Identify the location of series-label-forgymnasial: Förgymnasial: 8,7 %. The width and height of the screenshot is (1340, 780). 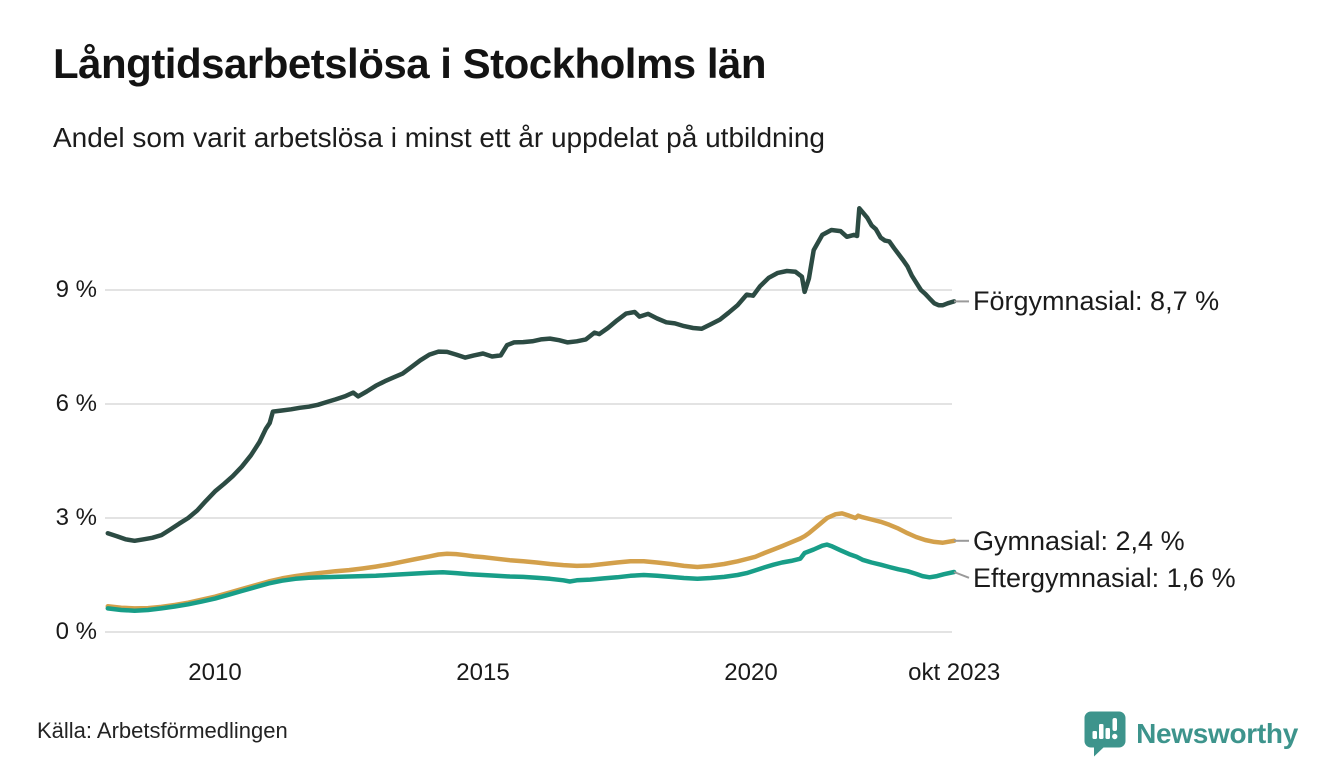
(1096, 301).